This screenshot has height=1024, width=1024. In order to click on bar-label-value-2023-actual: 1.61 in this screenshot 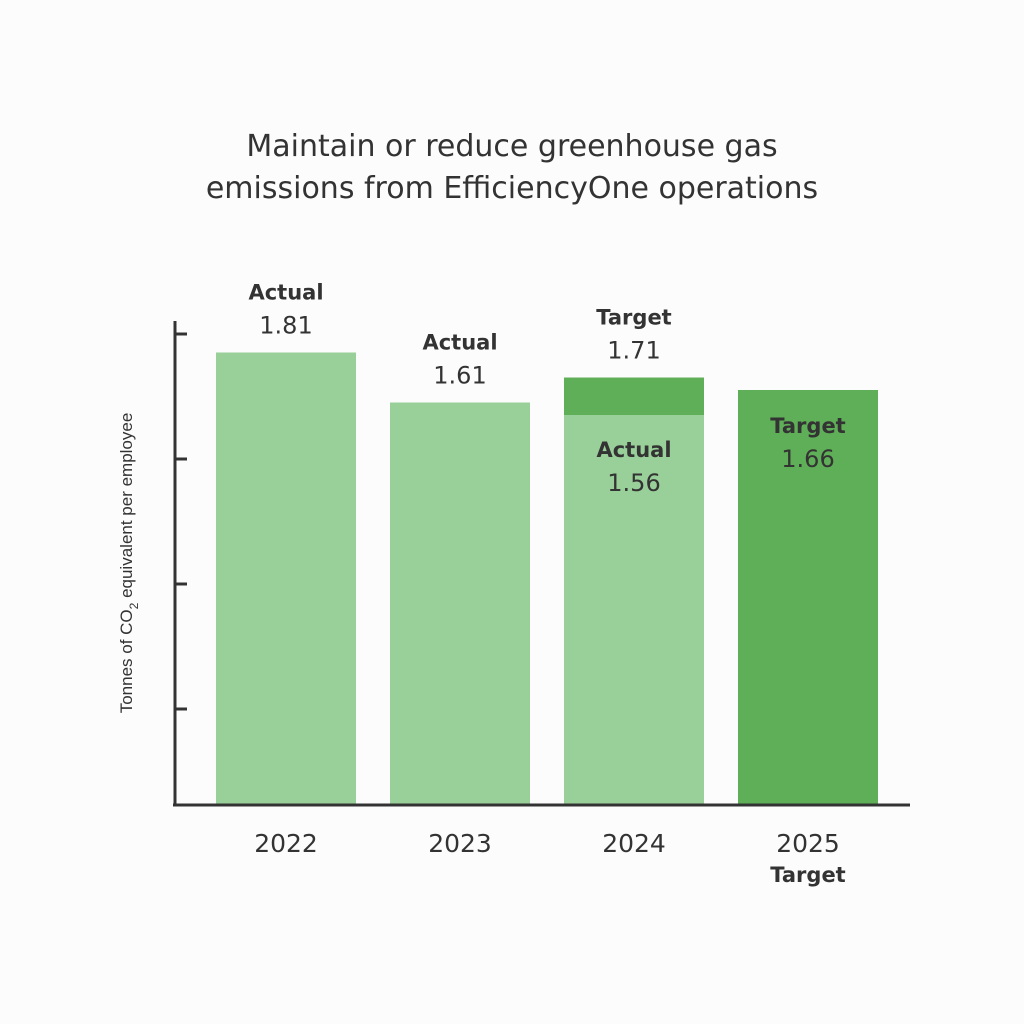, I will do `click(459, 376)`.